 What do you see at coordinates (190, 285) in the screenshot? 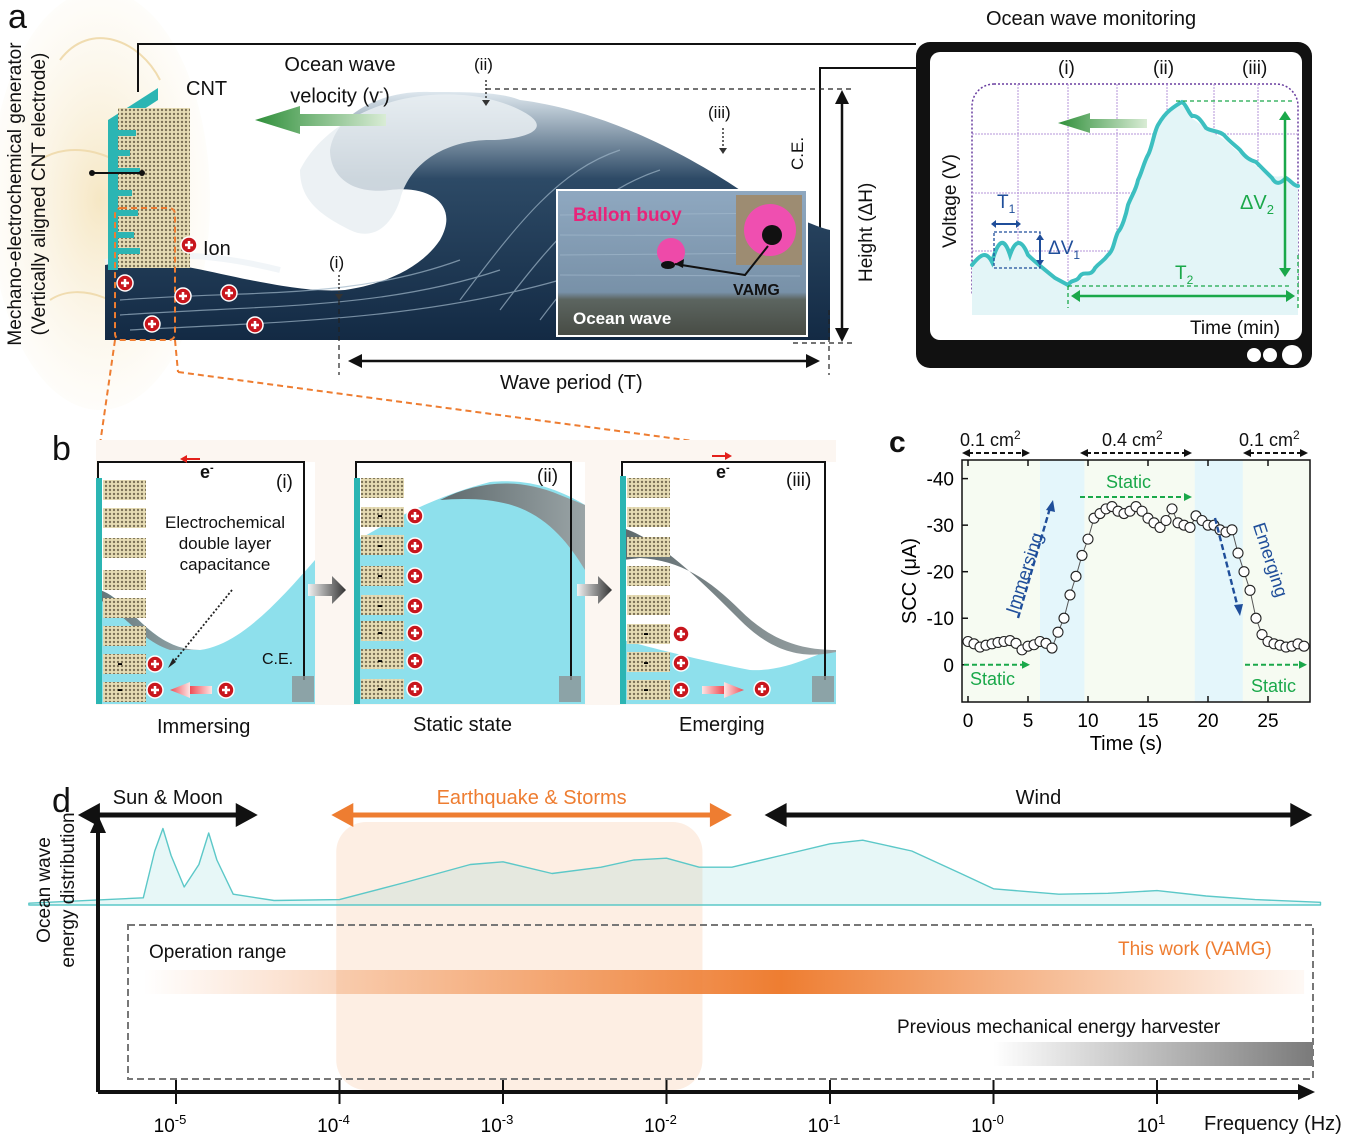
I see `ions` at bounding box center [190, 285].